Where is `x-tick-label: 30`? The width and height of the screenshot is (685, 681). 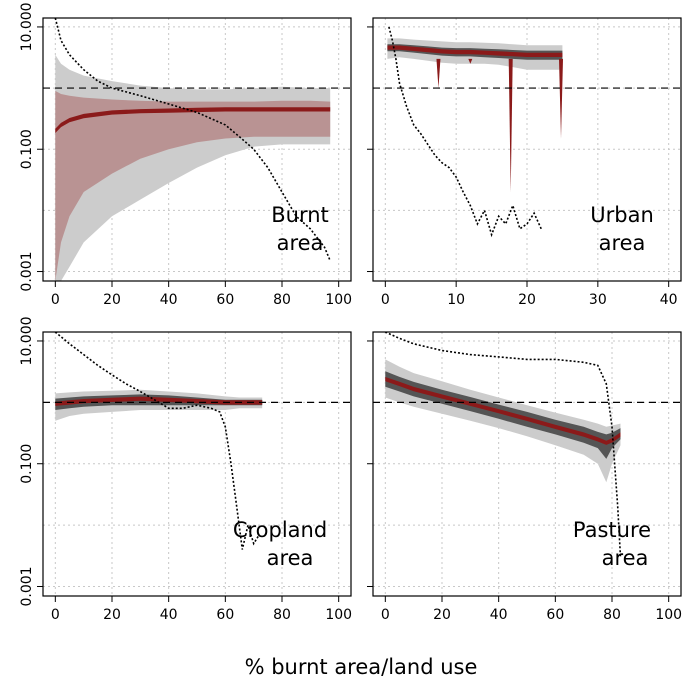
x-tick-label: 30 is located at coordinates (598, 300).